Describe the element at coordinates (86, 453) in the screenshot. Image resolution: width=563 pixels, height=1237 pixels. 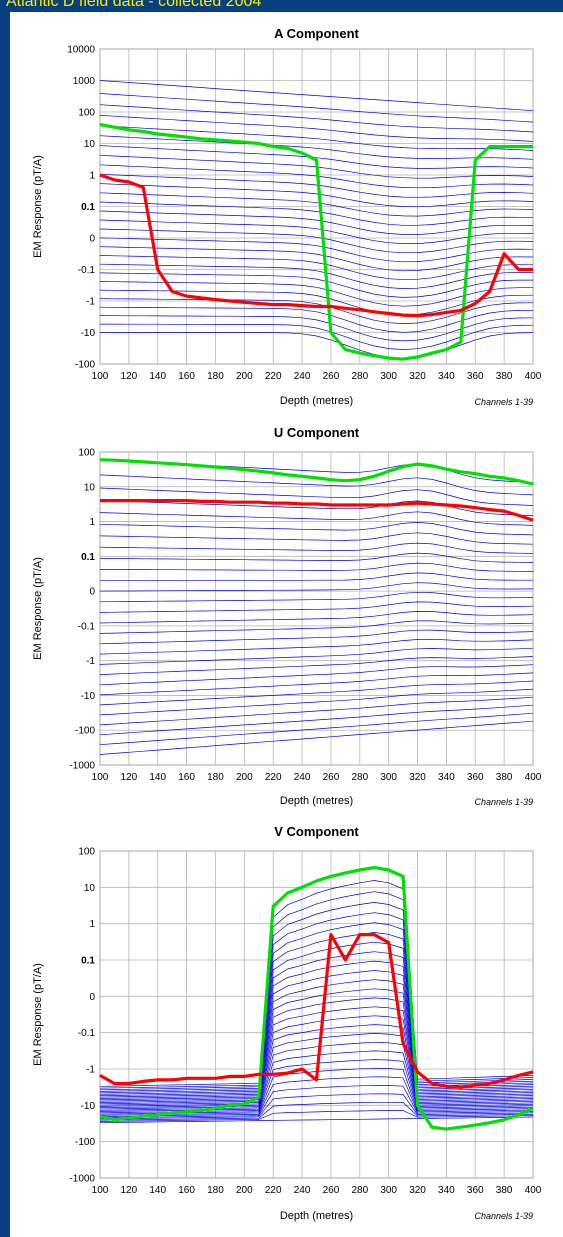
I see `y-tick-label: 100` at that location.